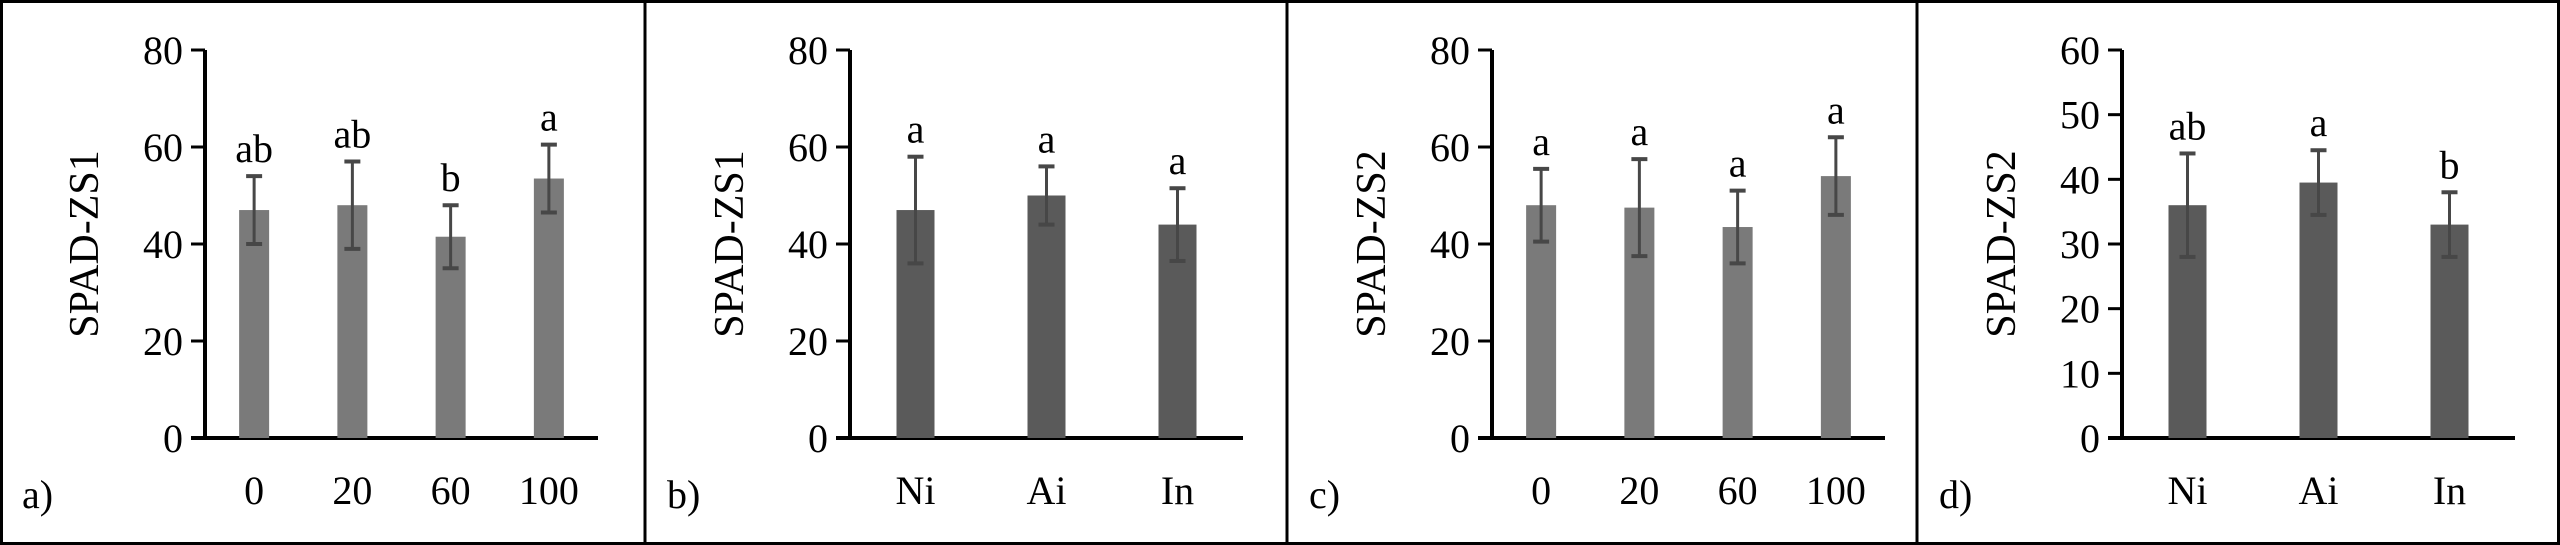 The width and height of the screenshot is (2560, 545). I want to click on y-tick-label: 30, so click(2080, 244).